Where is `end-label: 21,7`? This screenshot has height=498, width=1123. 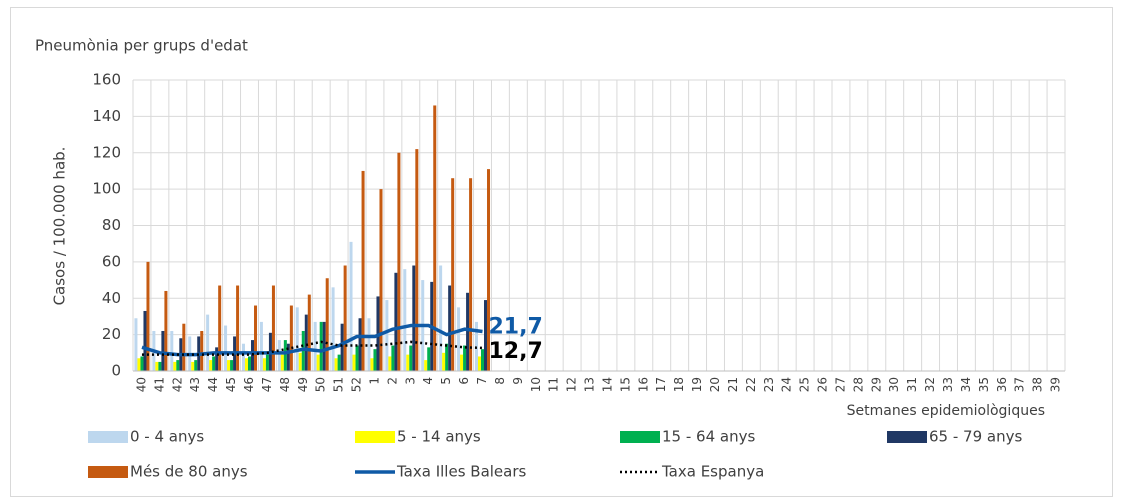 end-label: 21,7 is located at coordinates (516, 327).